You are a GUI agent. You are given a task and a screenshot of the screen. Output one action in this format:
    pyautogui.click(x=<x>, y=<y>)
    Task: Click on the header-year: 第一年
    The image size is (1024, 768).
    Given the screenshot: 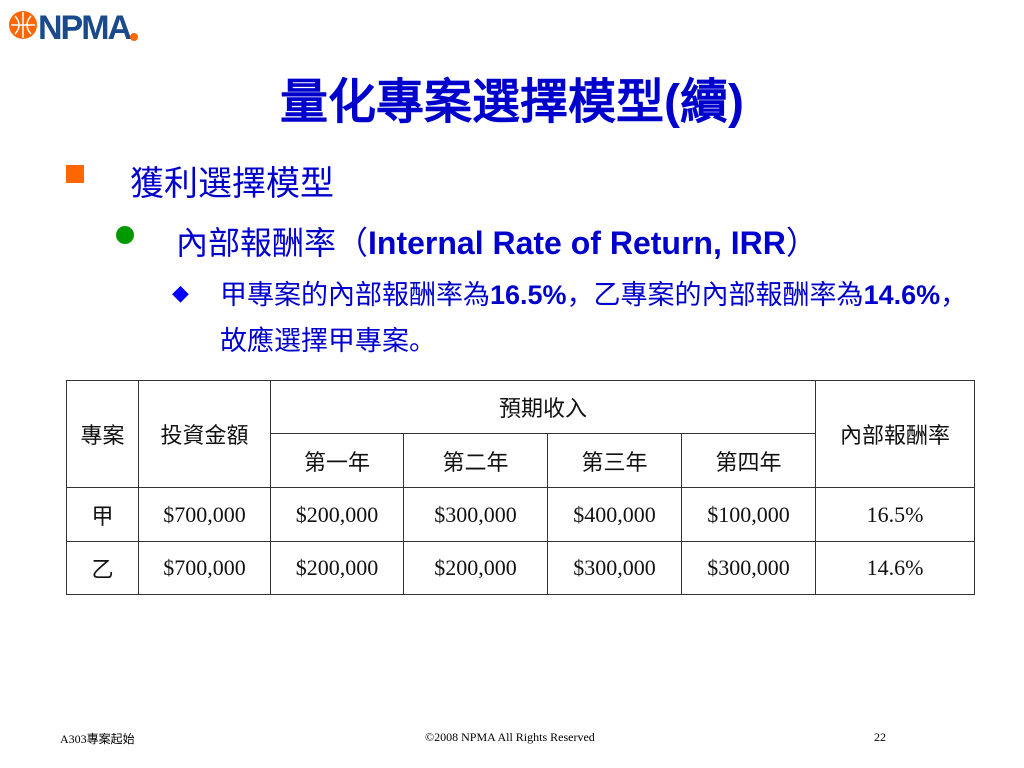 What is the action you would take?
    pyautogui.click(x=337, y=460)
    